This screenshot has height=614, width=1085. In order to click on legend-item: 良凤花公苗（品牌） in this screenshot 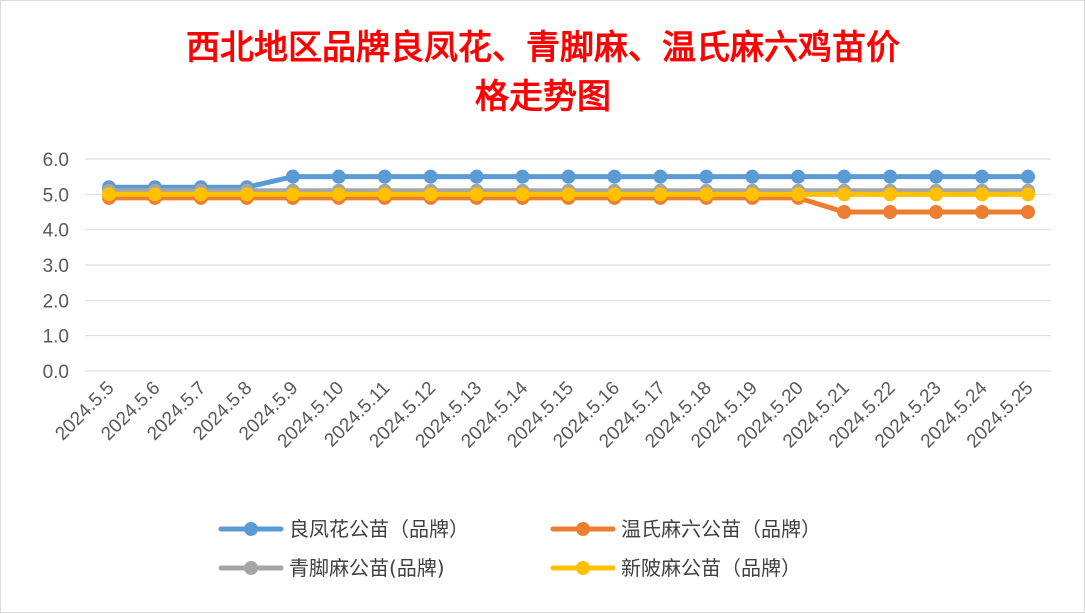, I will do `click(343, 529)`.